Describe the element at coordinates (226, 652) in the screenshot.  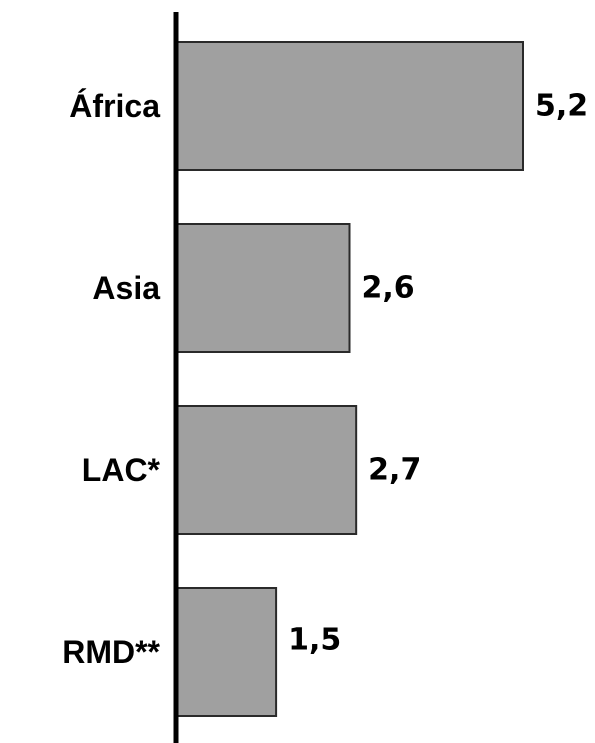
I see `bar-rmd` at that location.